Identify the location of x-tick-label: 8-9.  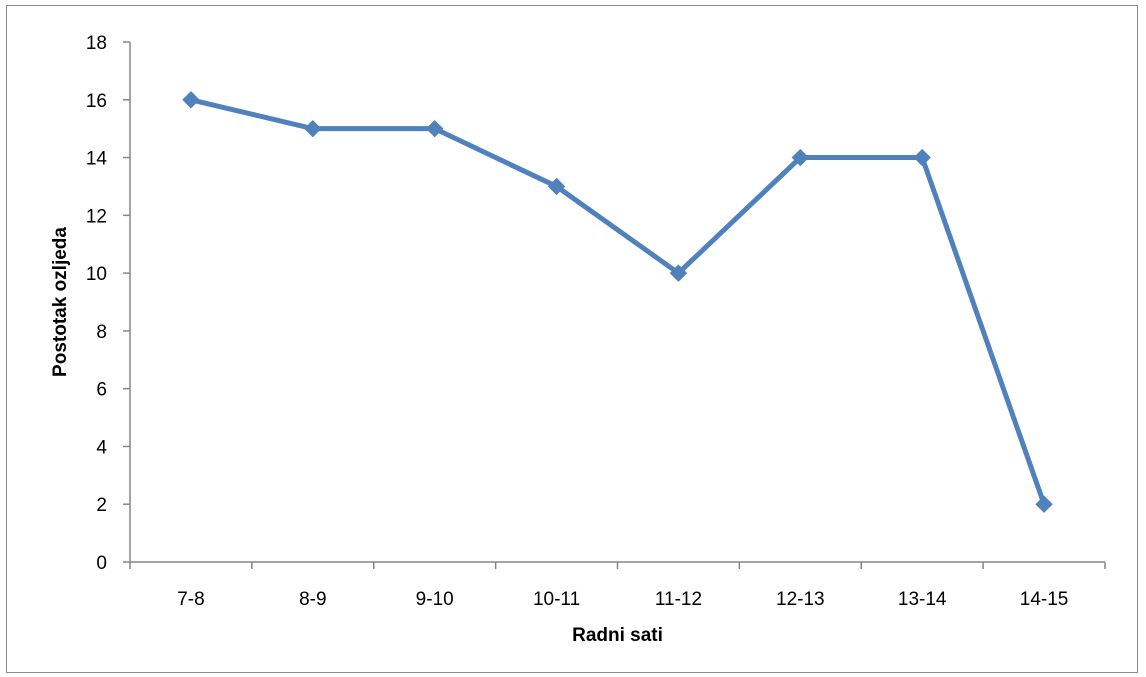
(312, 599).